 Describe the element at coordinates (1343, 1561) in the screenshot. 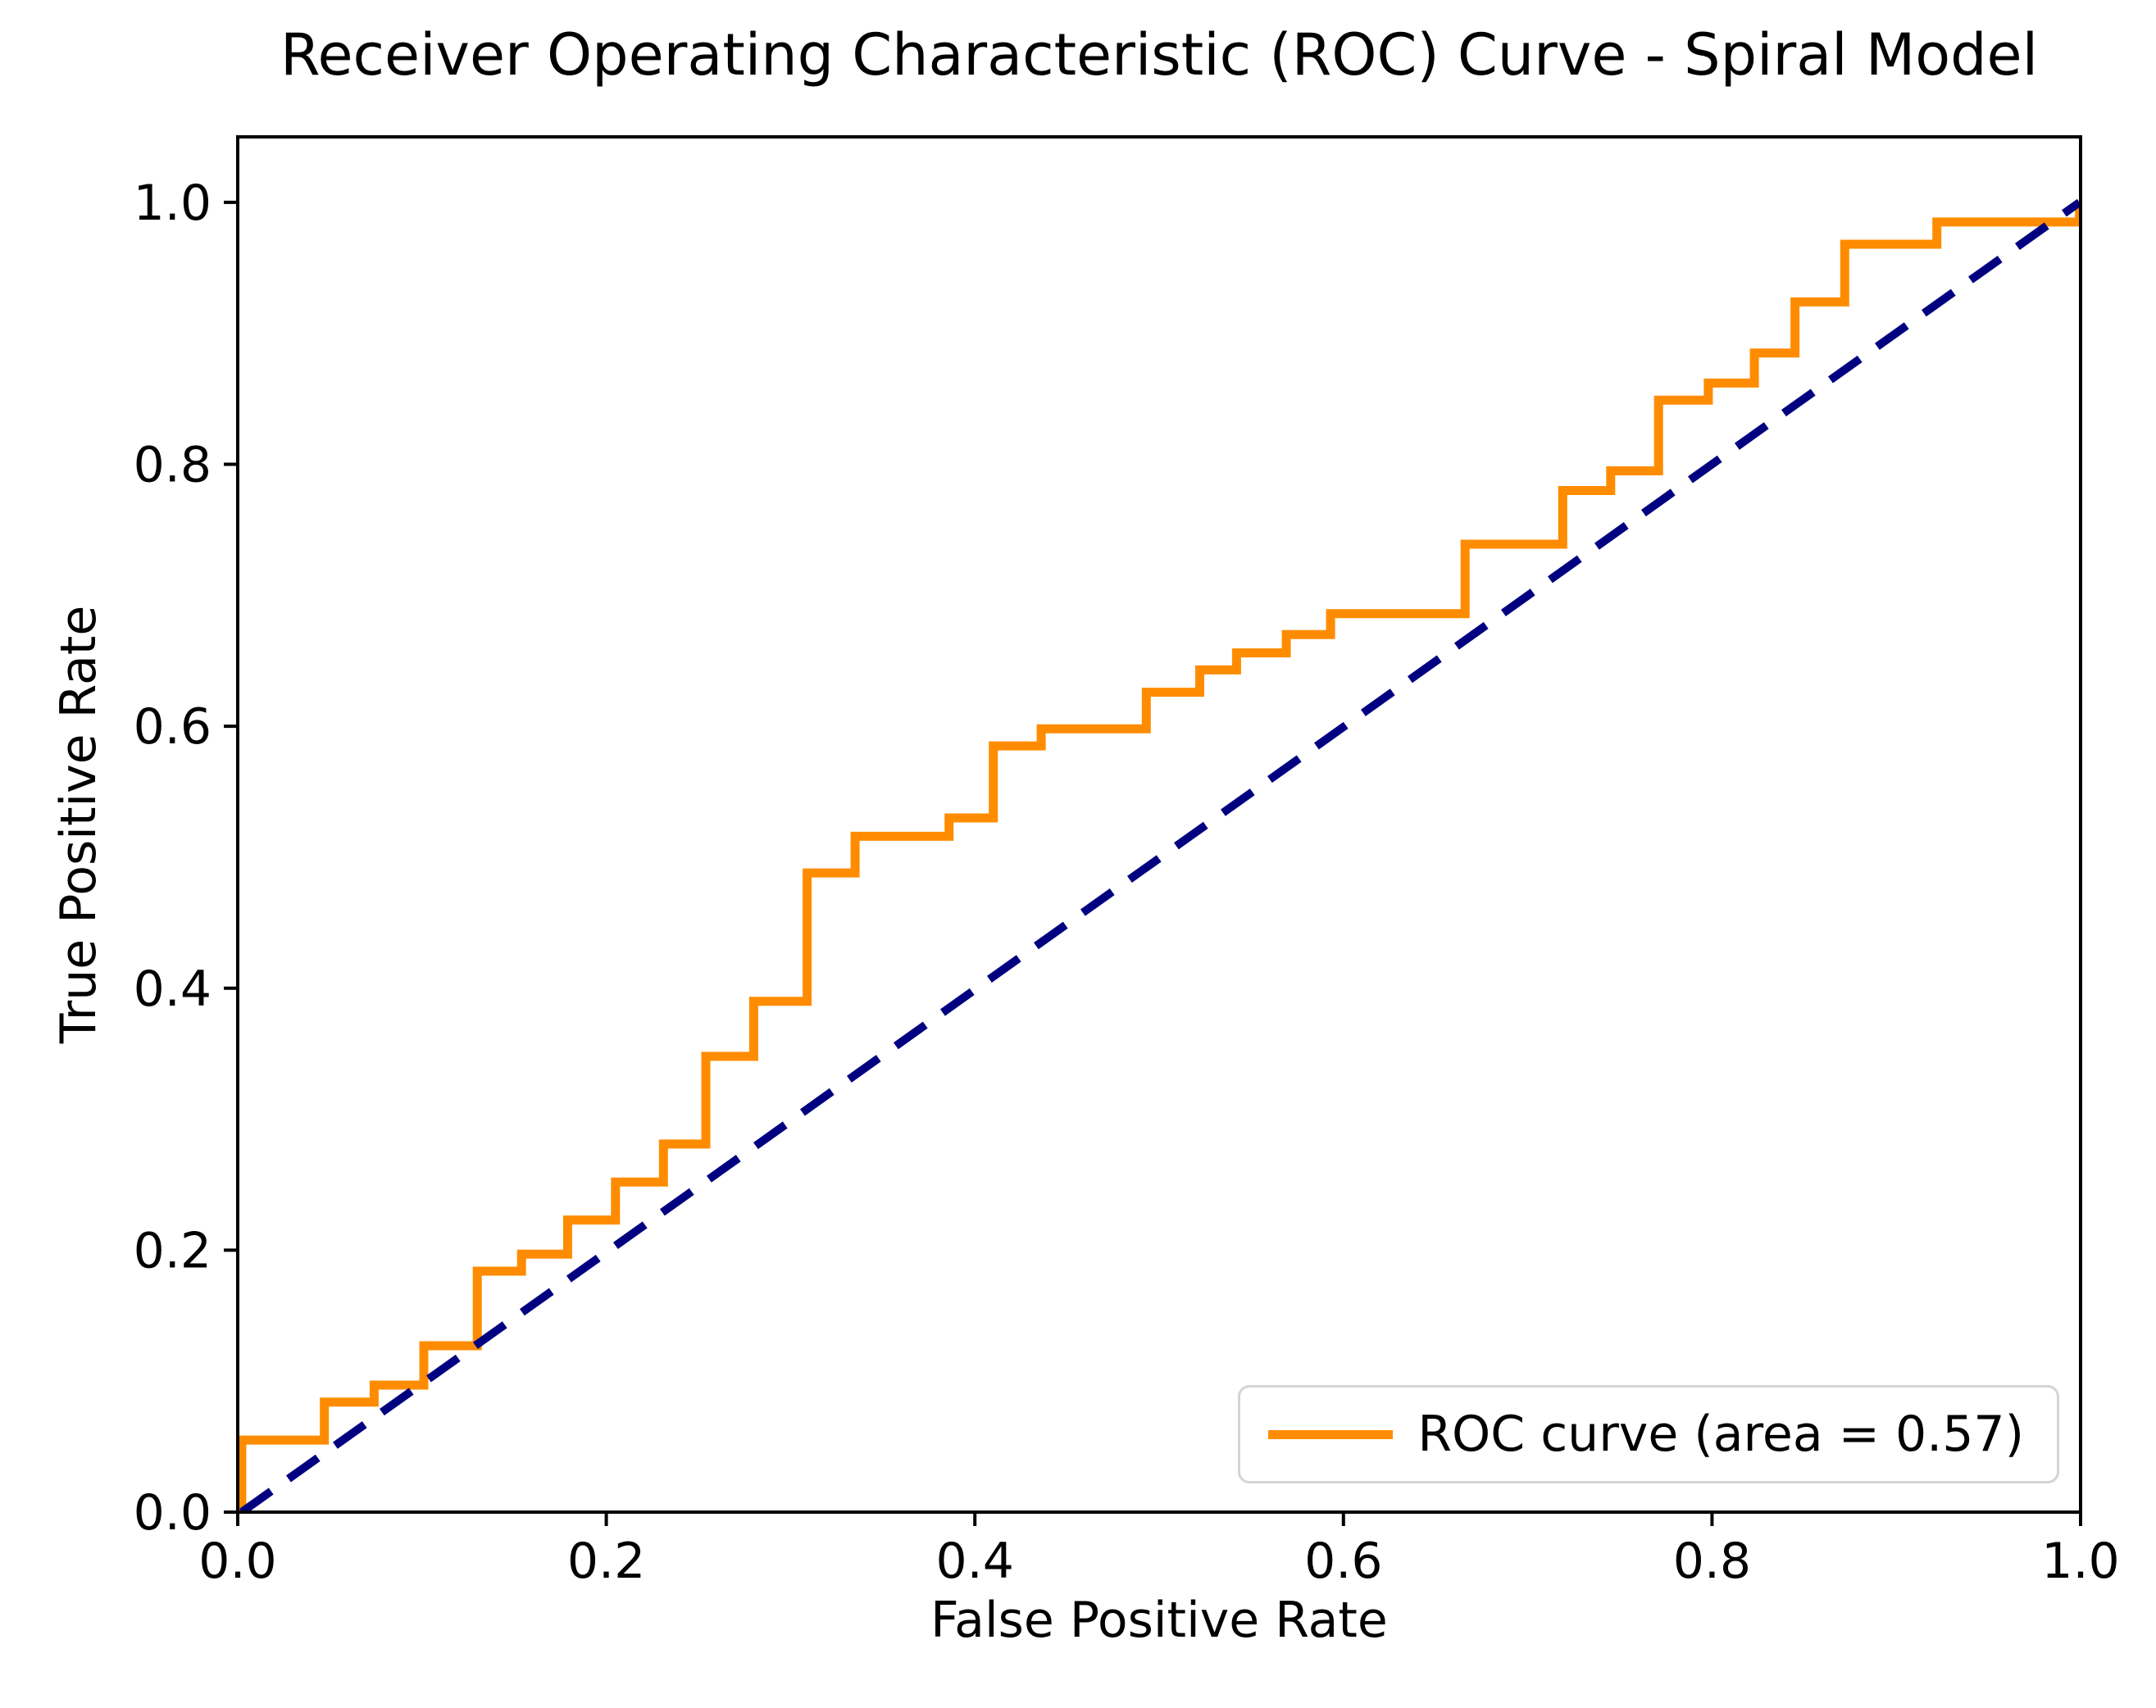

I see `x-tick-label: 0.6` at that location.